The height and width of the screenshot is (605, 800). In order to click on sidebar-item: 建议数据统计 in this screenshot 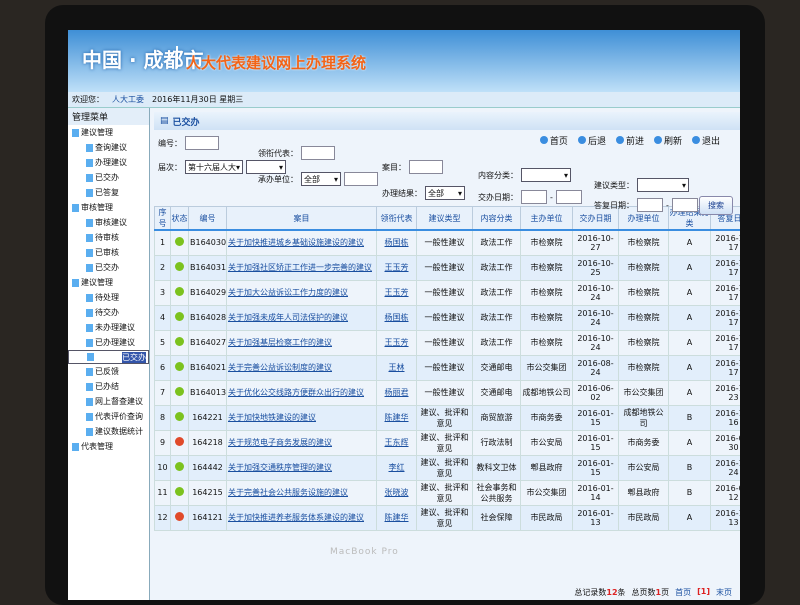, I will do `click(108, 431)`.